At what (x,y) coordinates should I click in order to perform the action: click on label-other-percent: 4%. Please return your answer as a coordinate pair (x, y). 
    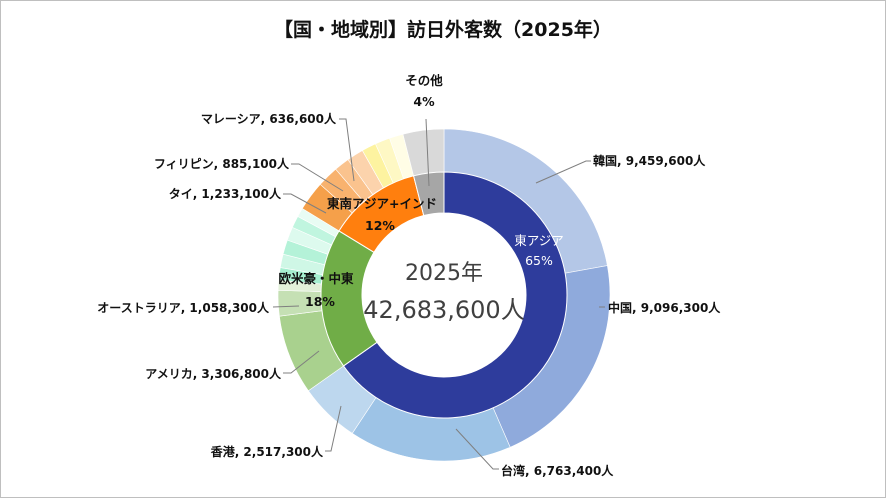
    Looking at the image, I should click on (424, 101).